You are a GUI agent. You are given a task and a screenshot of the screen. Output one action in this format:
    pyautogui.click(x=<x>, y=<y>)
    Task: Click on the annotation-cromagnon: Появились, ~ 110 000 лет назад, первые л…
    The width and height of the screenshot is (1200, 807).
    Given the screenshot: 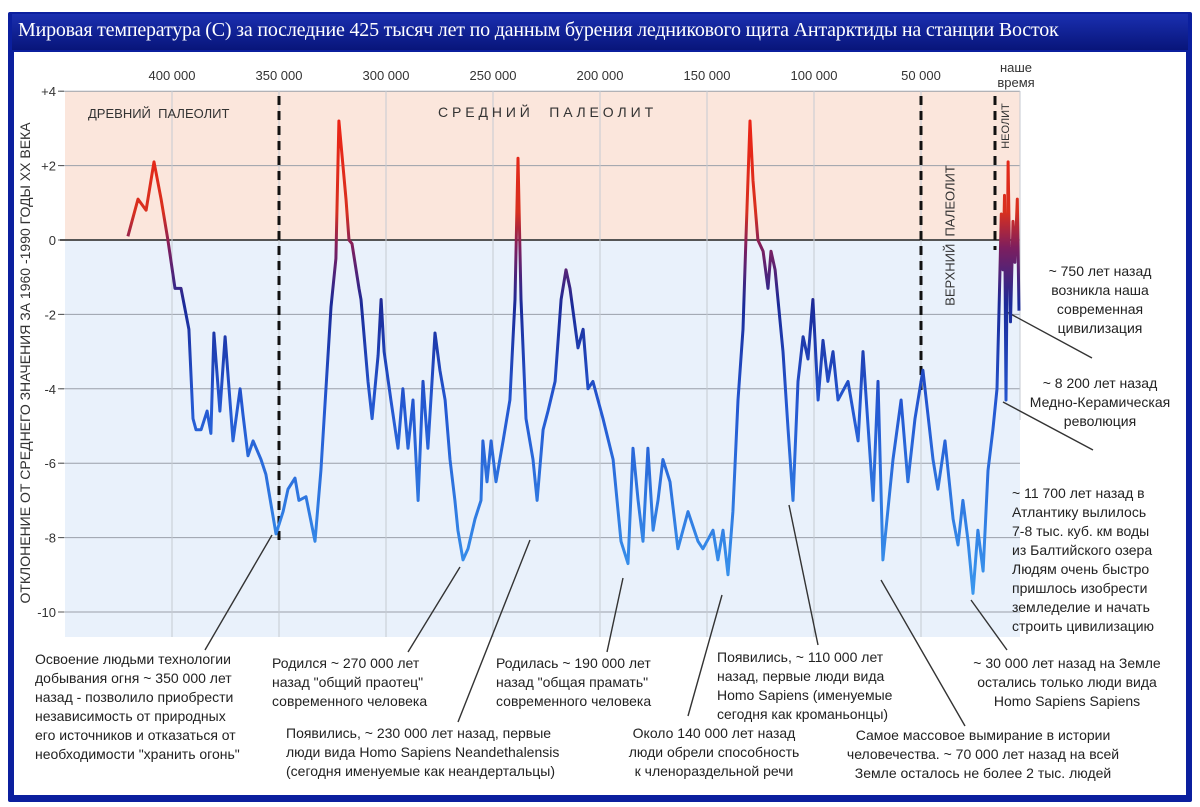 What is the action you would take?
    pyautogui.click(x=805, y=685)
    